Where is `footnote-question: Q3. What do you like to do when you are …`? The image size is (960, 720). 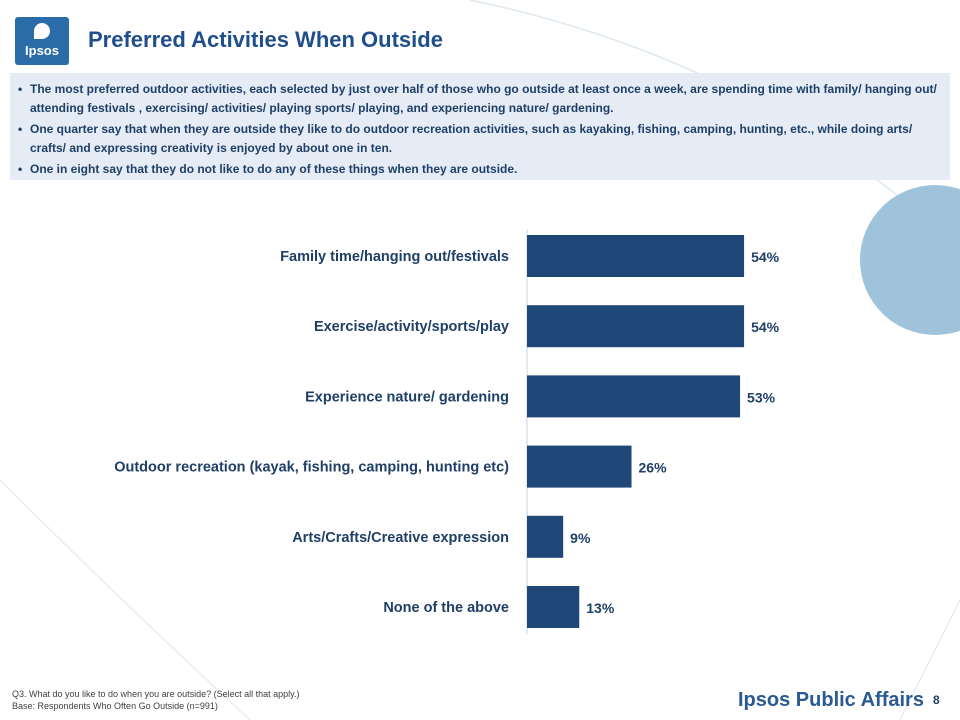 footnote-question: Q3. What do you like to do when you are … is located at coordinates (156, 694).